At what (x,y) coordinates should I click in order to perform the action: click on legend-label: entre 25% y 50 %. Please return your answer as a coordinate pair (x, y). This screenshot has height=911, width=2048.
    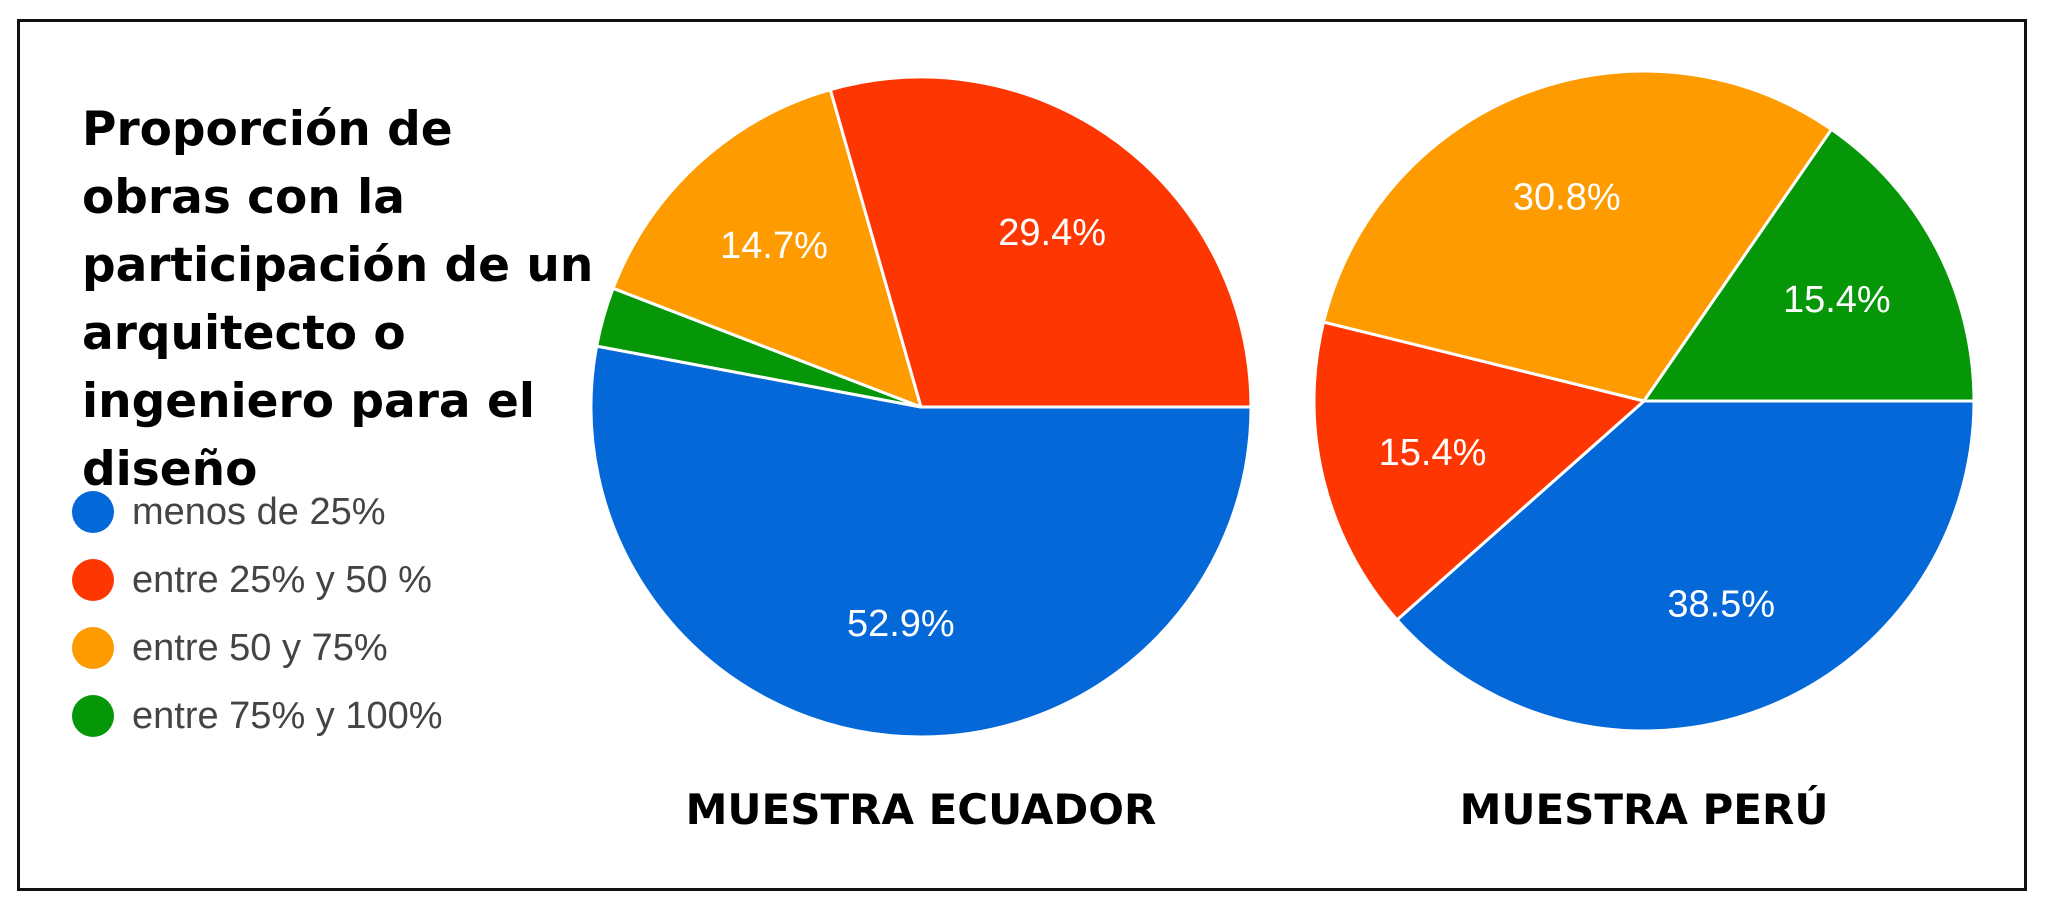
    Looking at the image, I should click on (282, 579).